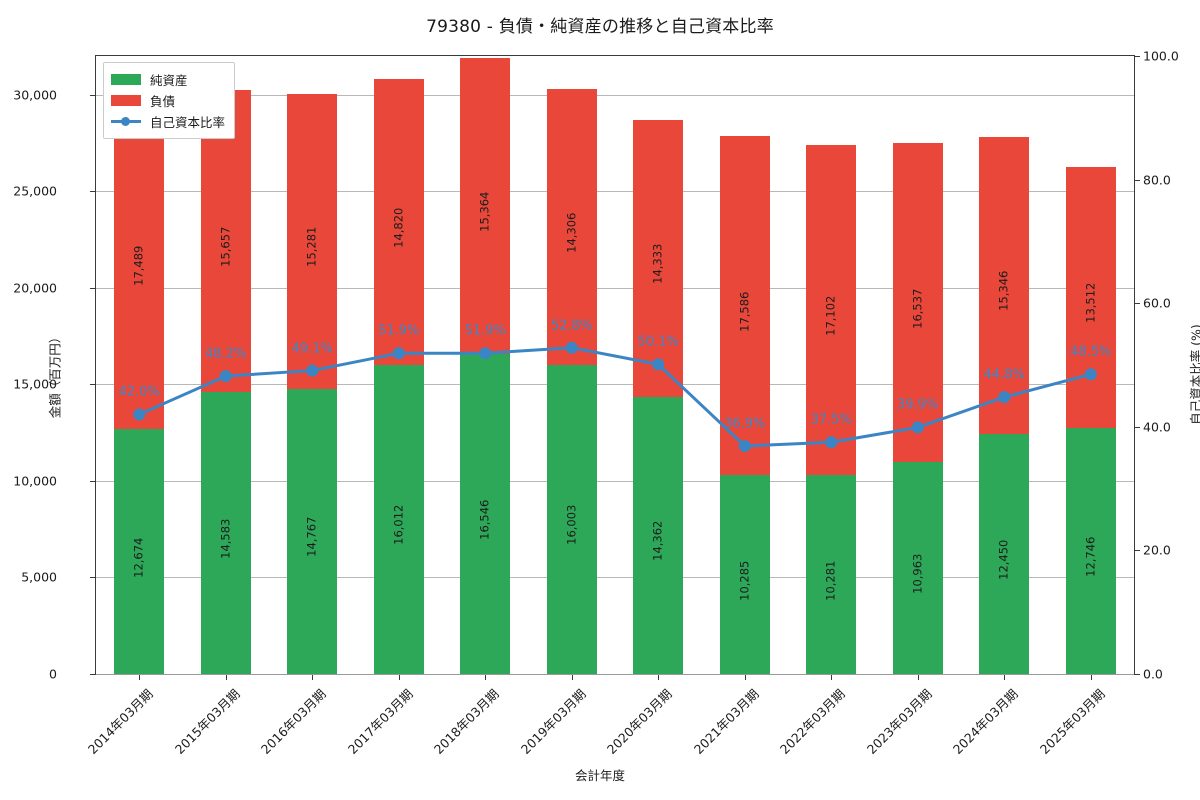 The height and width of the screenshot is (800, 1200). Describe the element at coordinates (553, 721) in the screenshot. I see `x-axis-tick-label: 2019年03月期` at that location.